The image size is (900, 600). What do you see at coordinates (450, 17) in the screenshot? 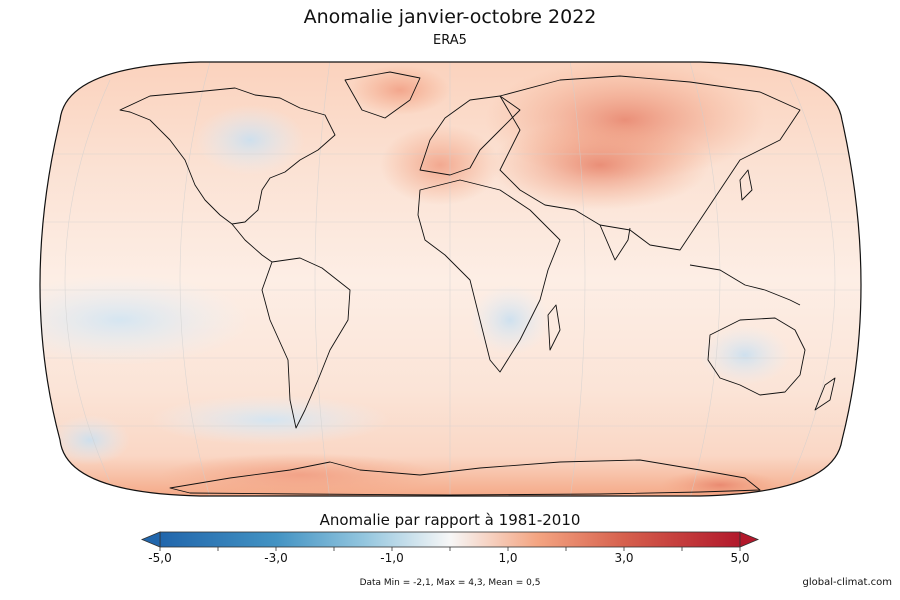
I see `map-title: Anomalie janvier-octobre 2022` at bounding box center [450, 17].